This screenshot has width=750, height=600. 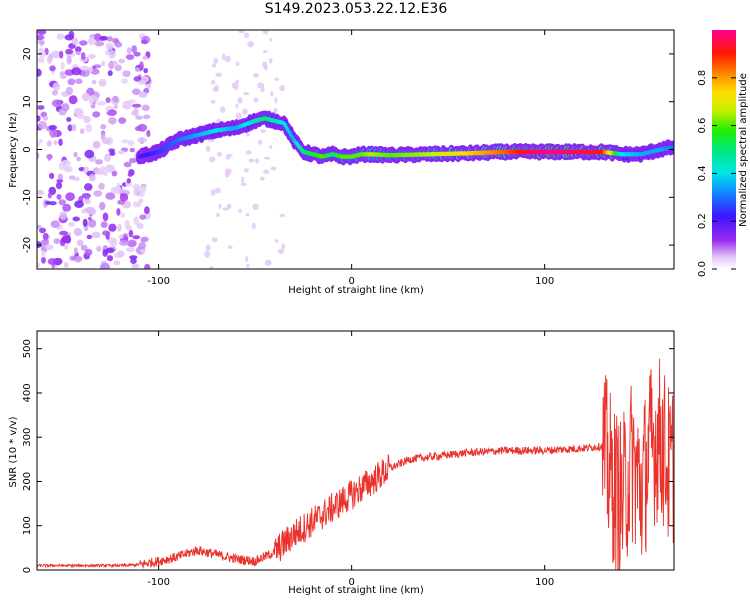 I want to click on colorbar-tick-label: 0.4, so click(x=702, y=173).